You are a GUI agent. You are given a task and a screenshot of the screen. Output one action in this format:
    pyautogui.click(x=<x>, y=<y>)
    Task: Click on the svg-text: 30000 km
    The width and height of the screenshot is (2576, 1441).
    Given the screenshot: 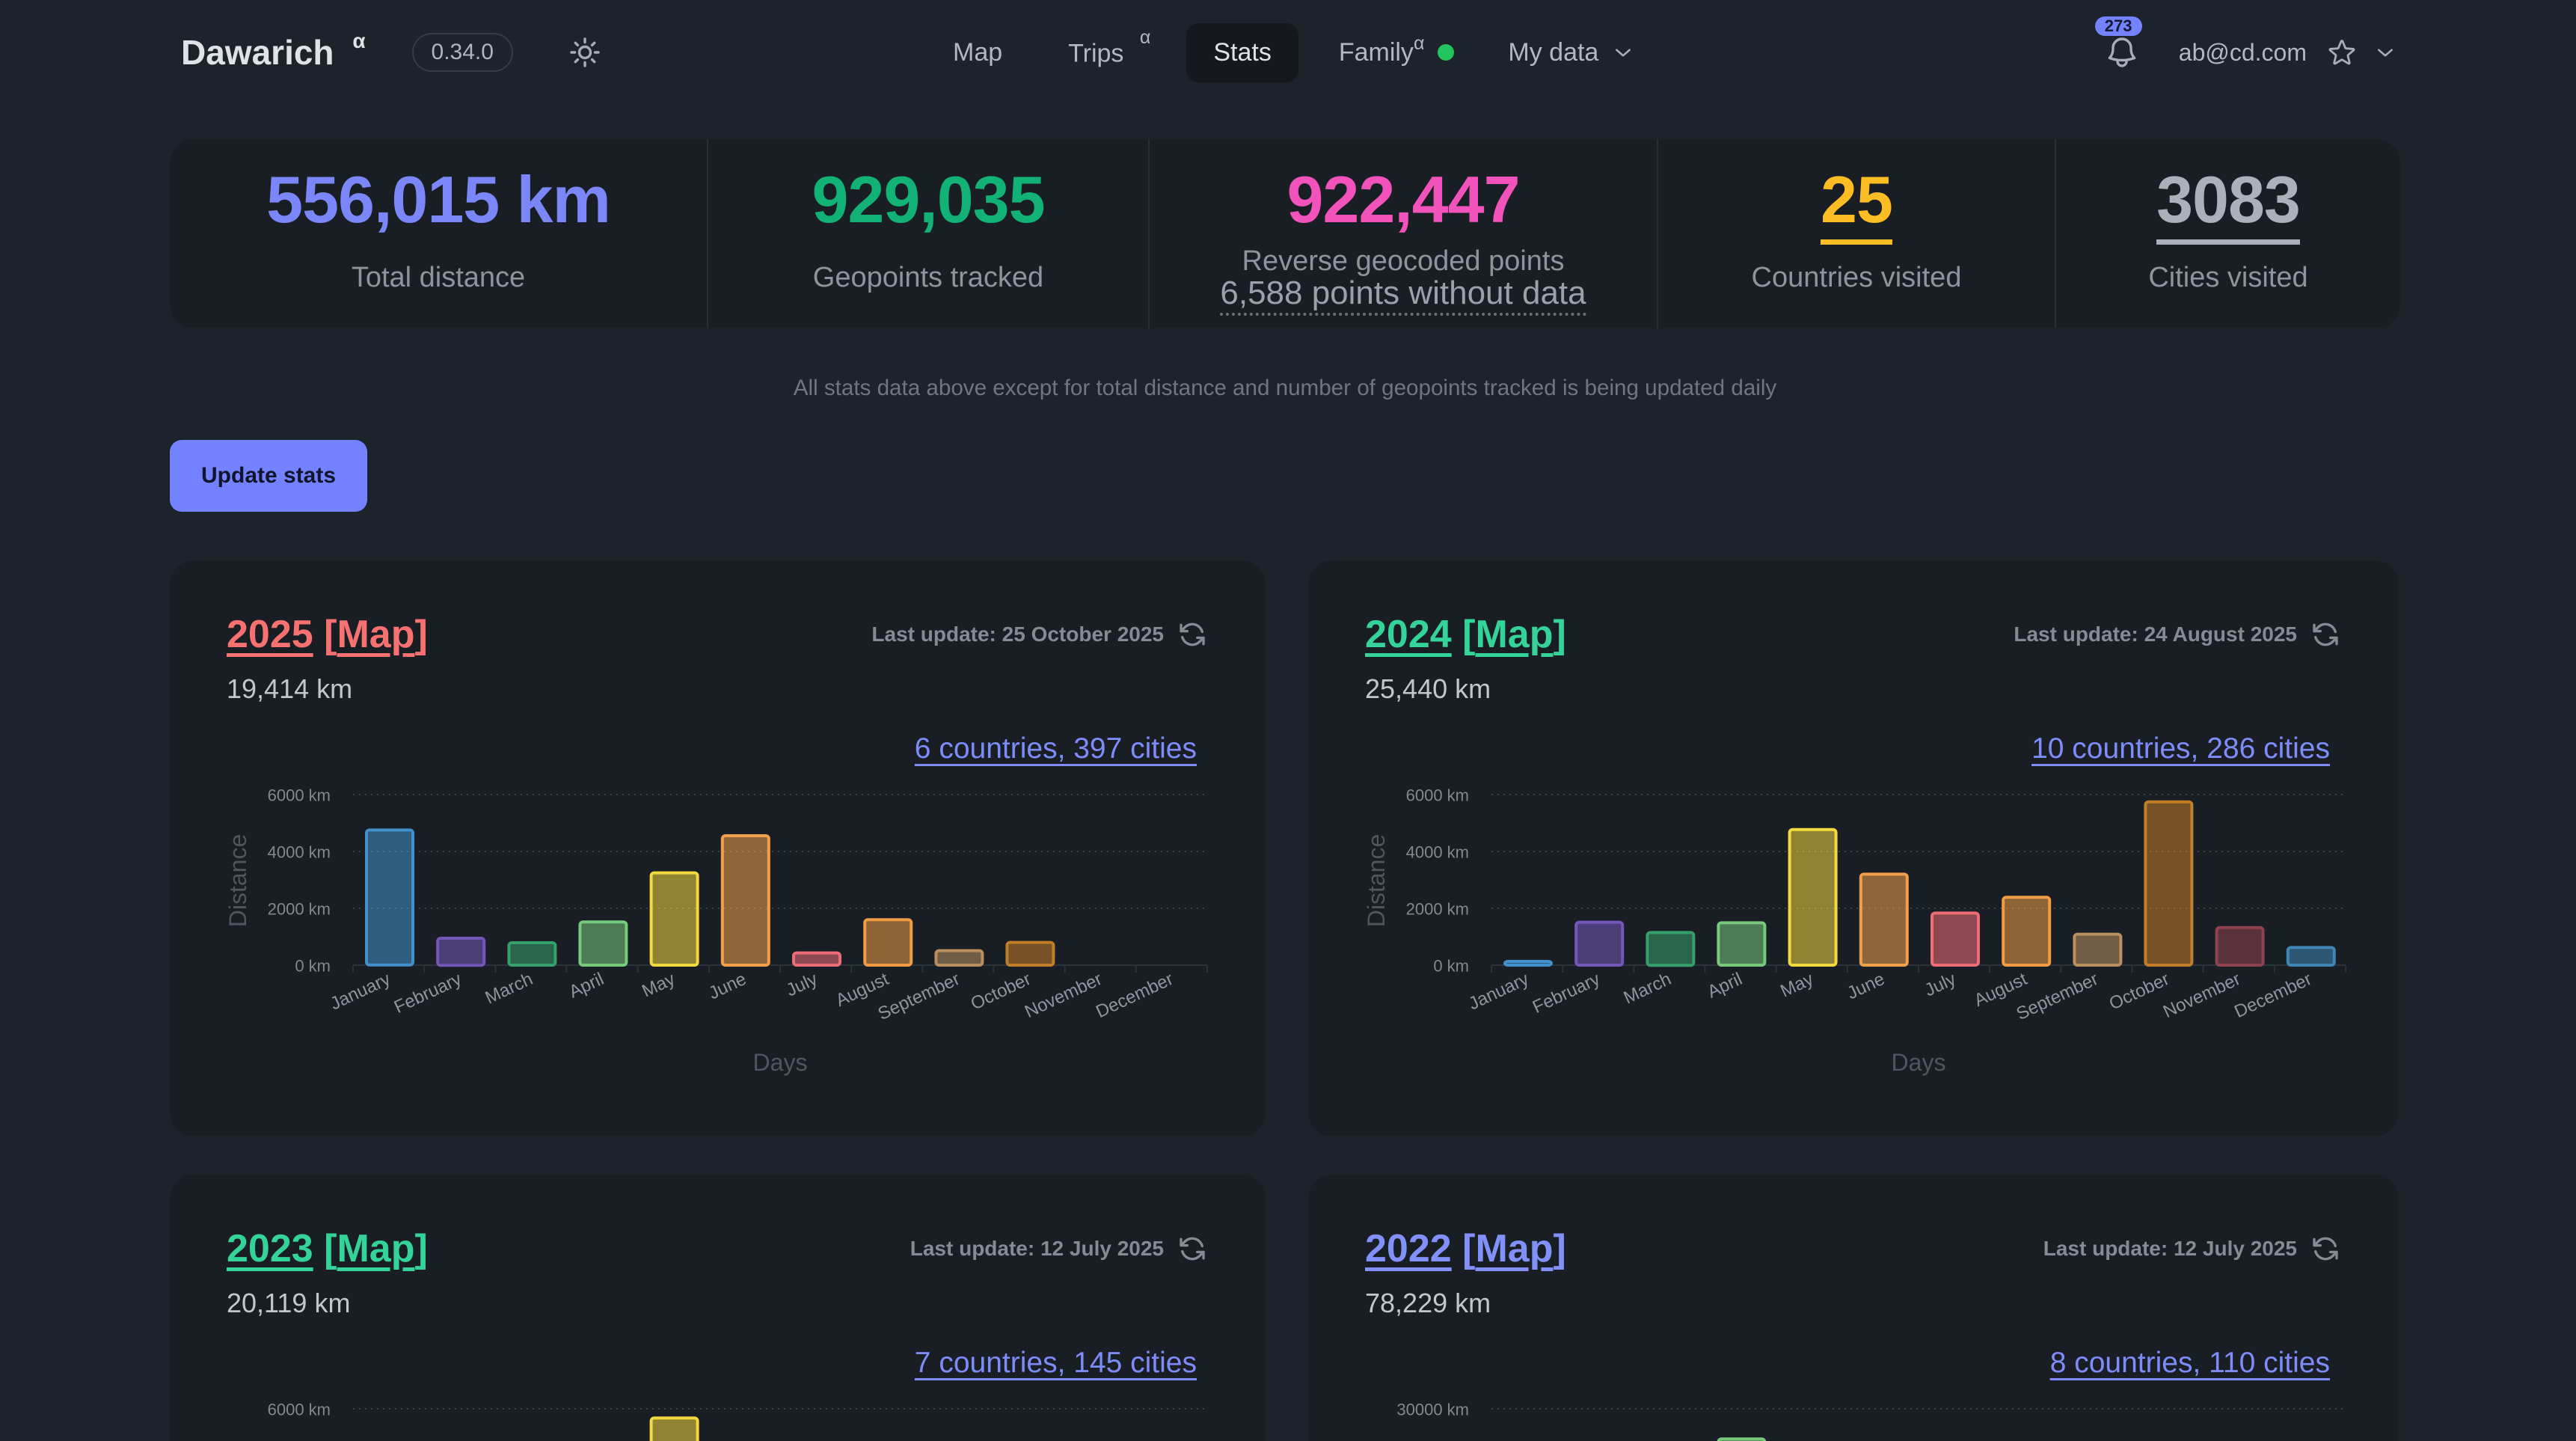 What is the action you would take?
    pyautogui.click(x=1432, y=1410)
    